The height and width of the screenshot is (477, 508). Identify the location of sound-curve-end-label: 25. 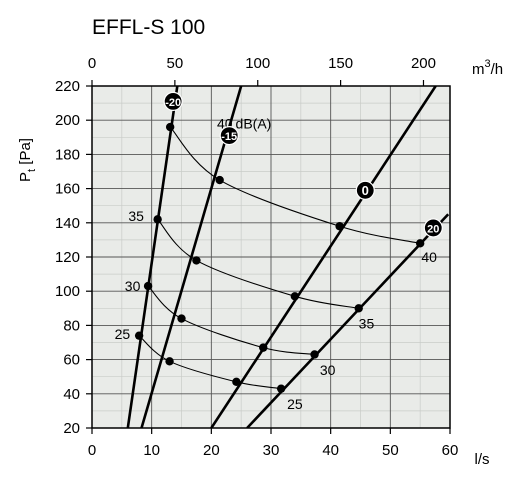
(295, 404).